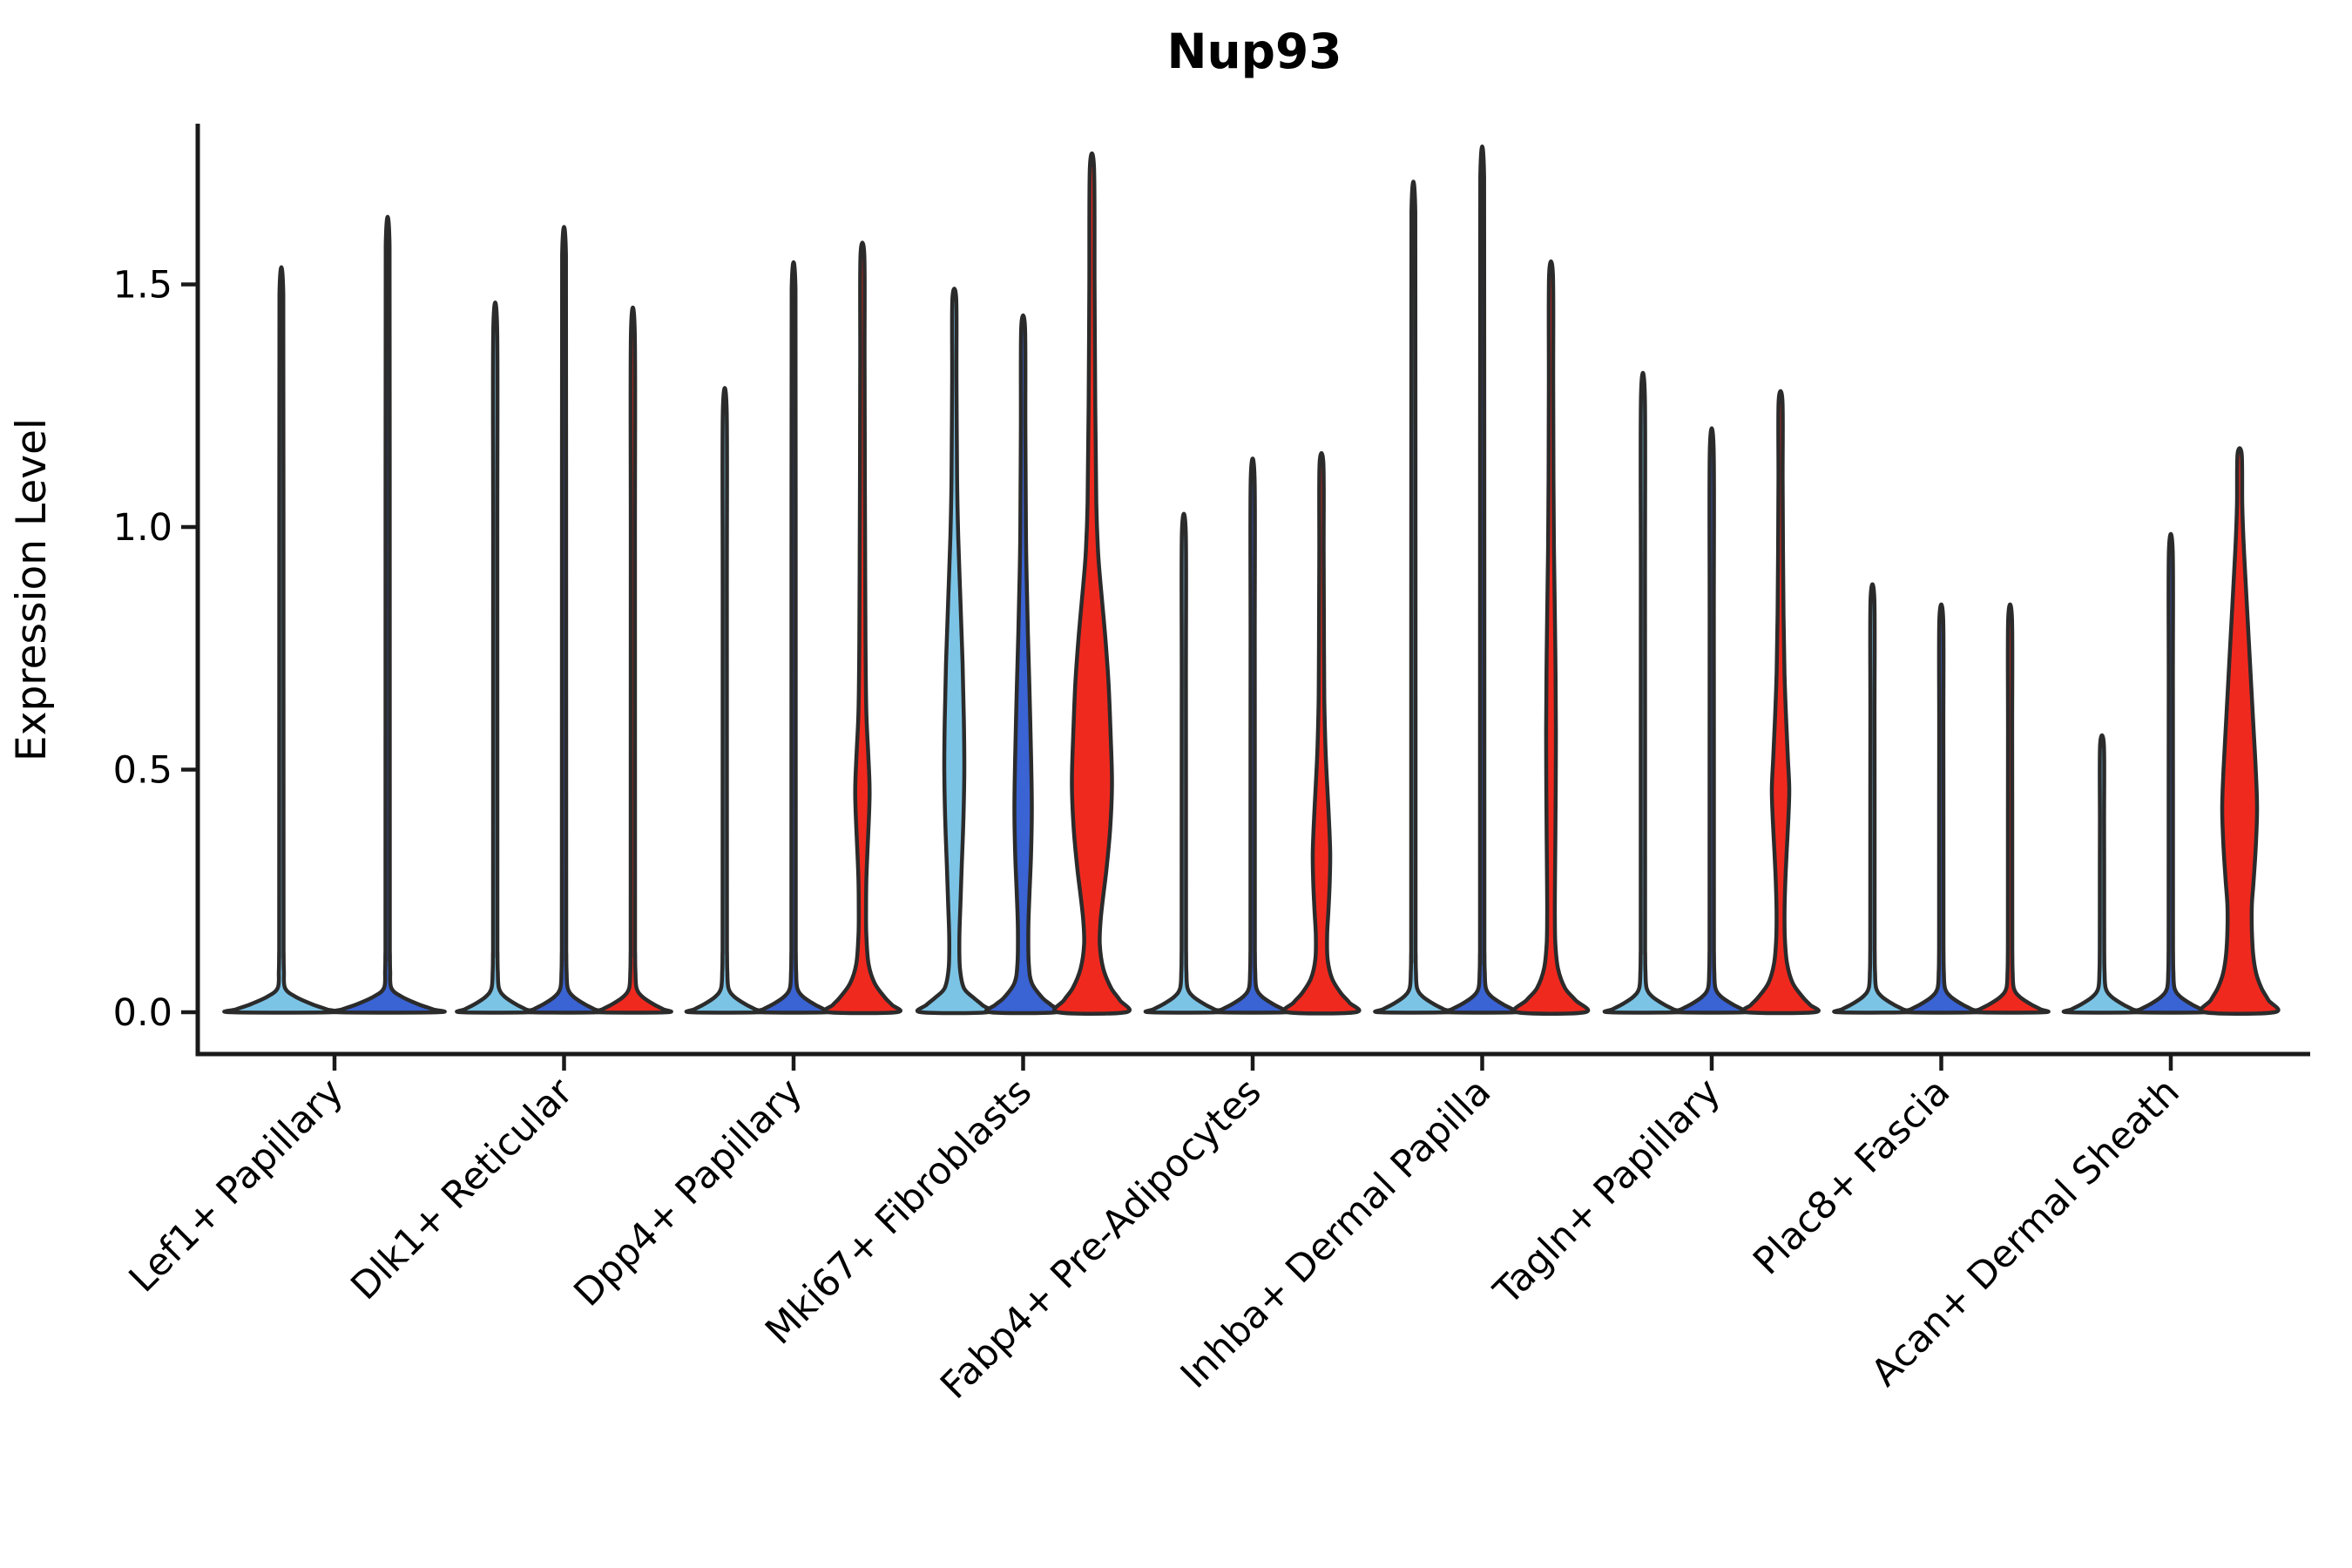 The width and height of the screenshot is (2352, 1568). I want to click on y-axis-label: Expression Level, so click(32, 589).